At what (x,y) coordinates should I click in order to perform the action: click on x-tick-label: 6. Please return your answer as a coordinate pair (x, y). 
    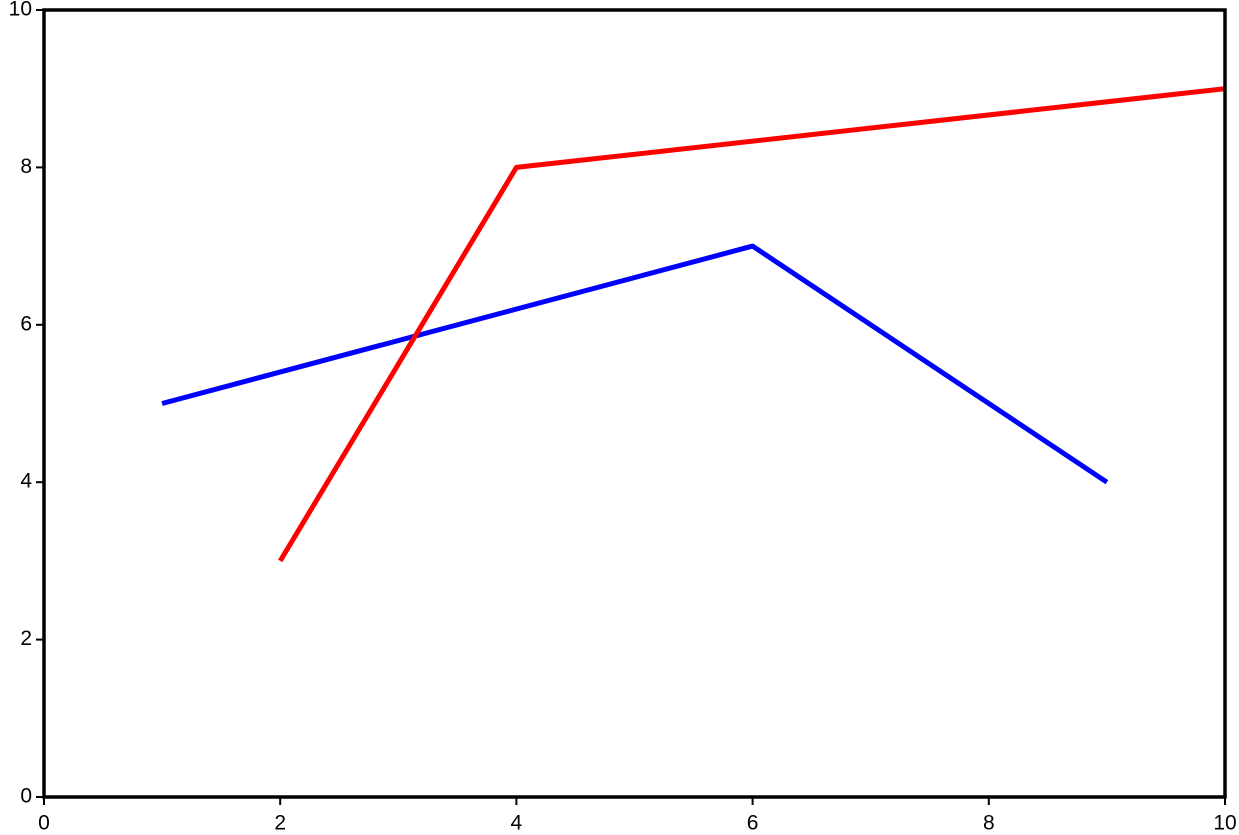
    Looking at the image, I should click on (753, 823).